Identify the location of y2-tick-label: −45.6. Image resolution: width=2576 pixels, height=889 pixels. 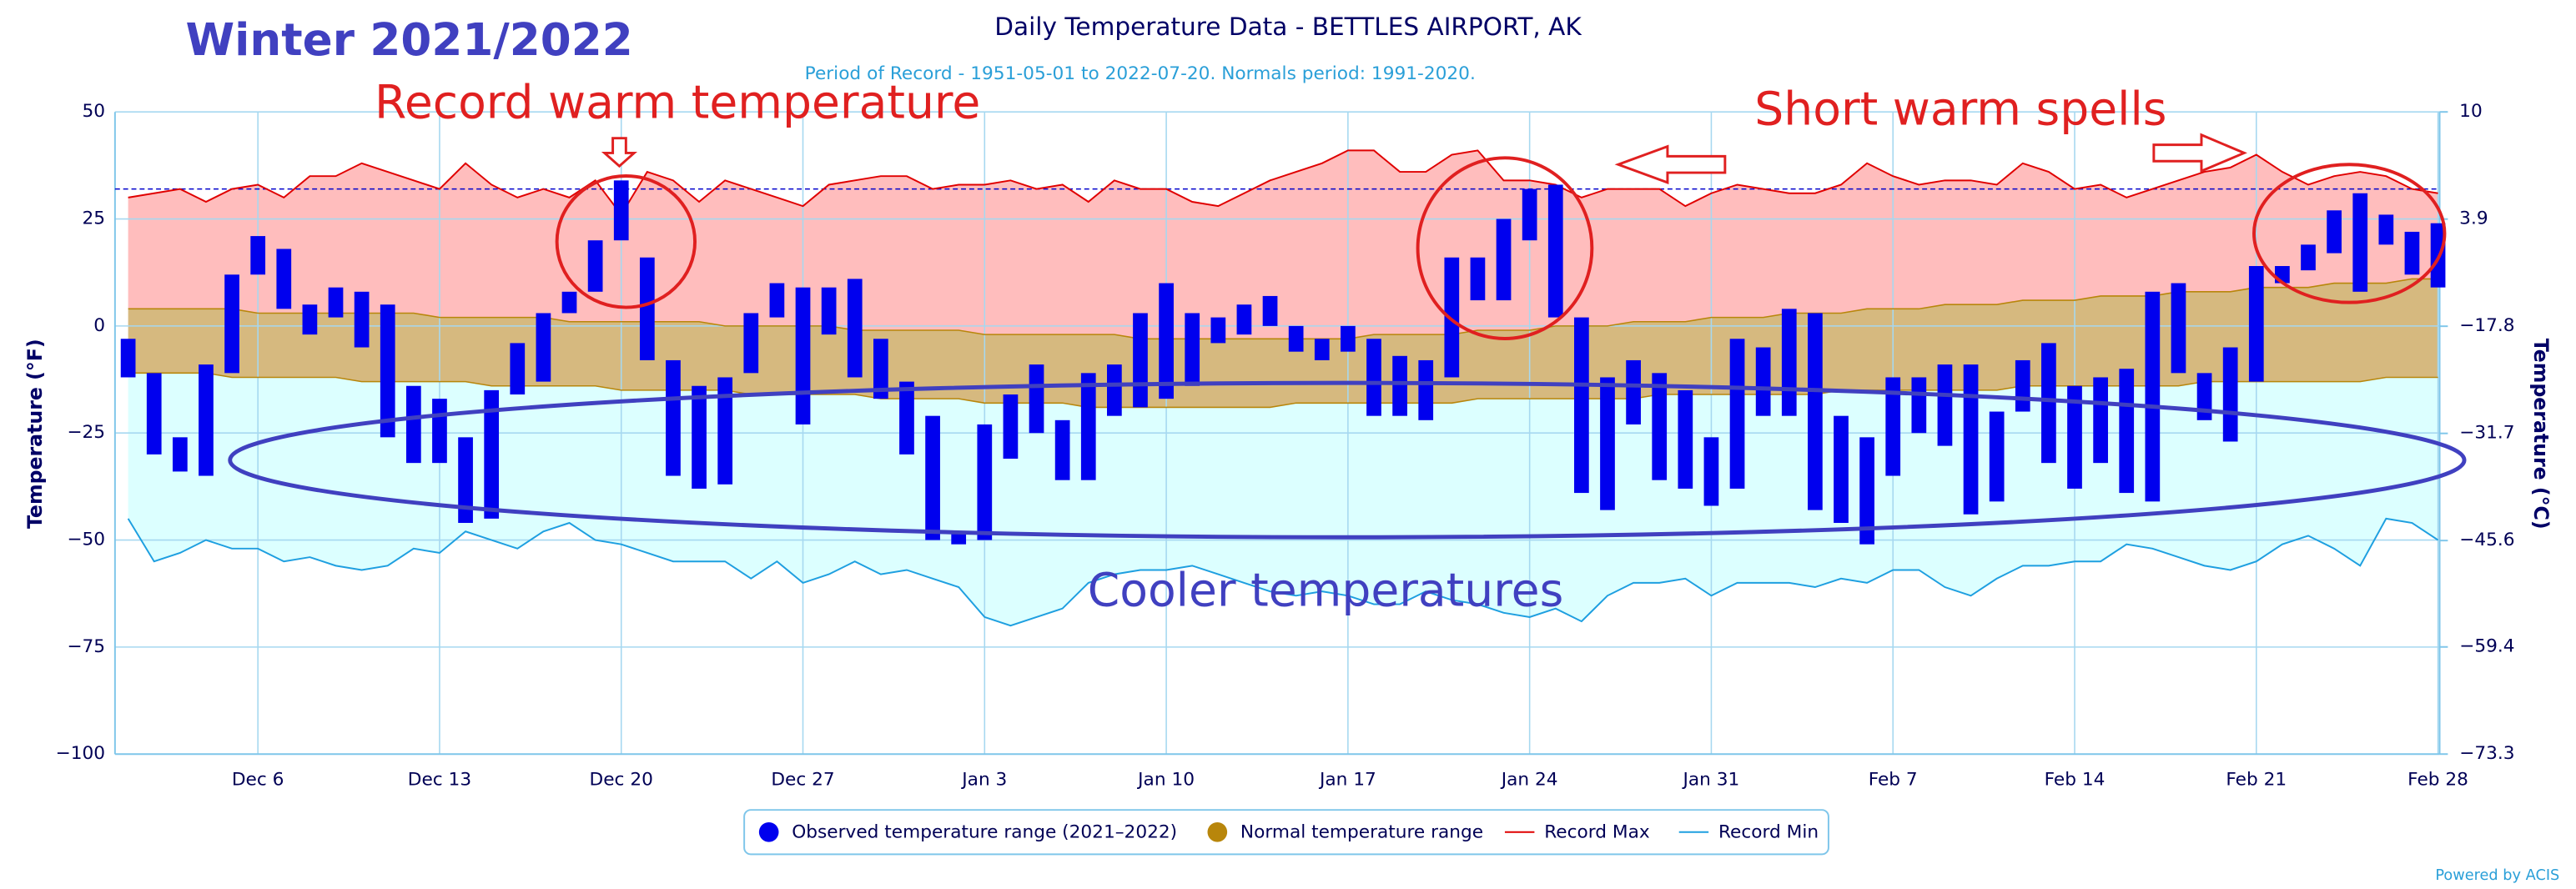
(2486, 540).